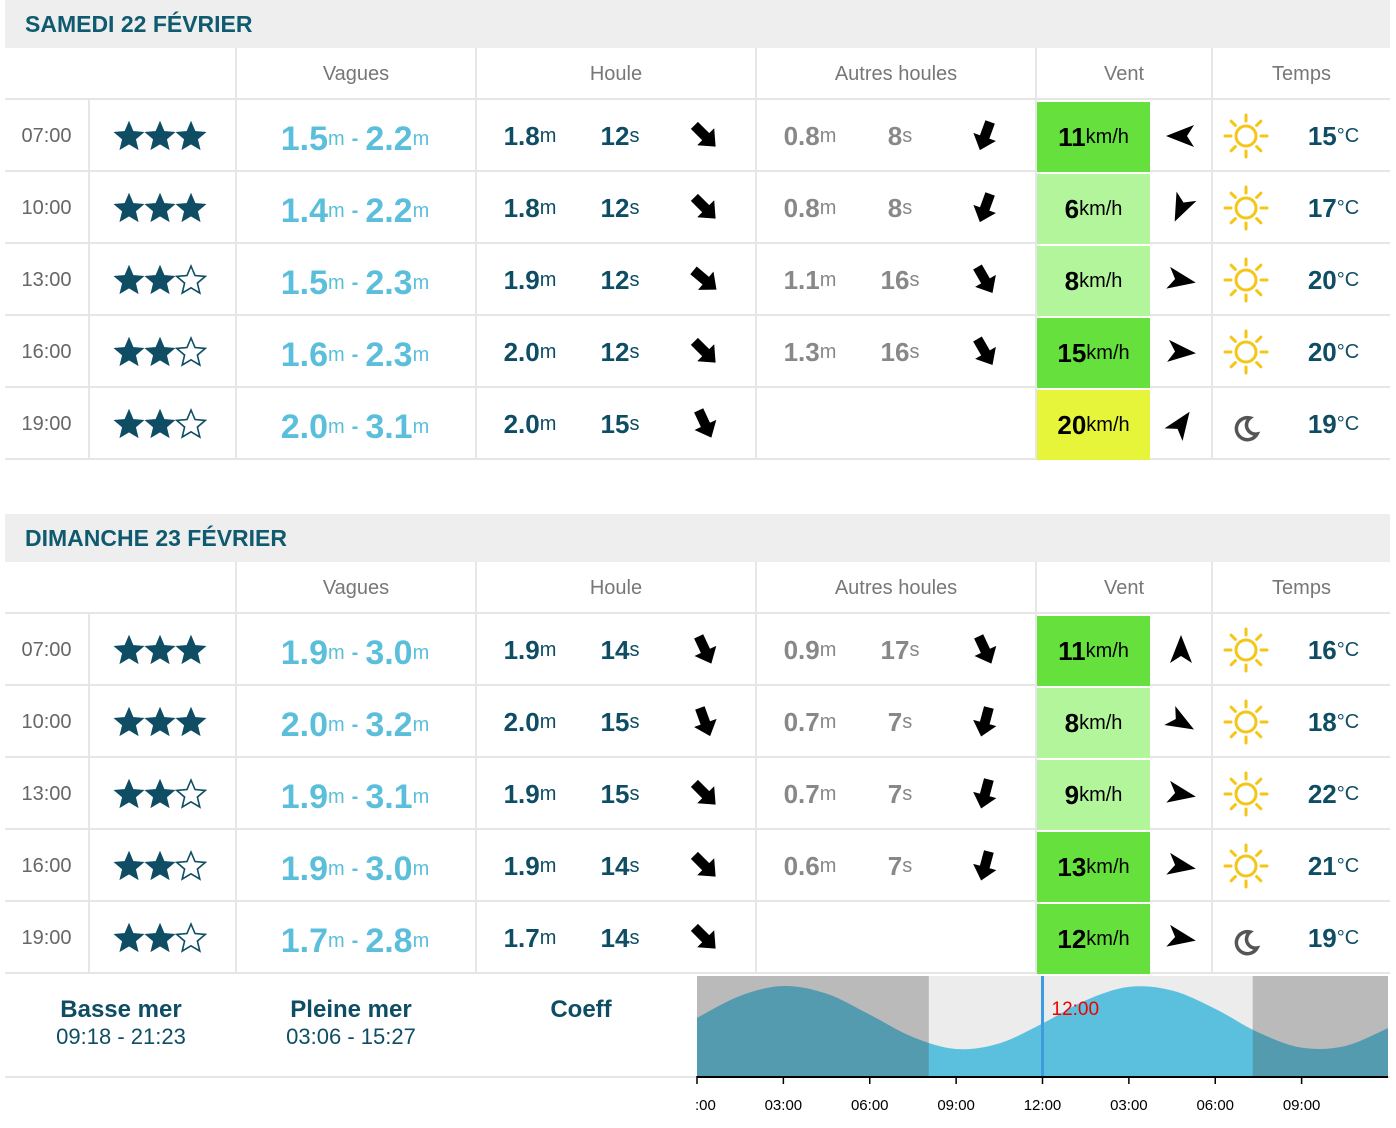 This screenshot has width=1396, height=1128. Describe the element at coordinates (697, 74) in the screenshot. I see `header-row` at that location.